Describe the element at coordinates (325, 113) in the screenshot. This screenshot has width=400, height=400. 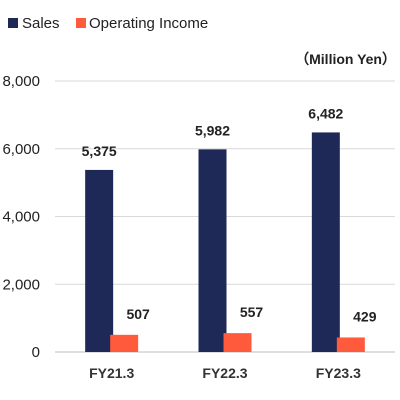
I see `data-label-sales-FY23.3: 6,482` at that location.